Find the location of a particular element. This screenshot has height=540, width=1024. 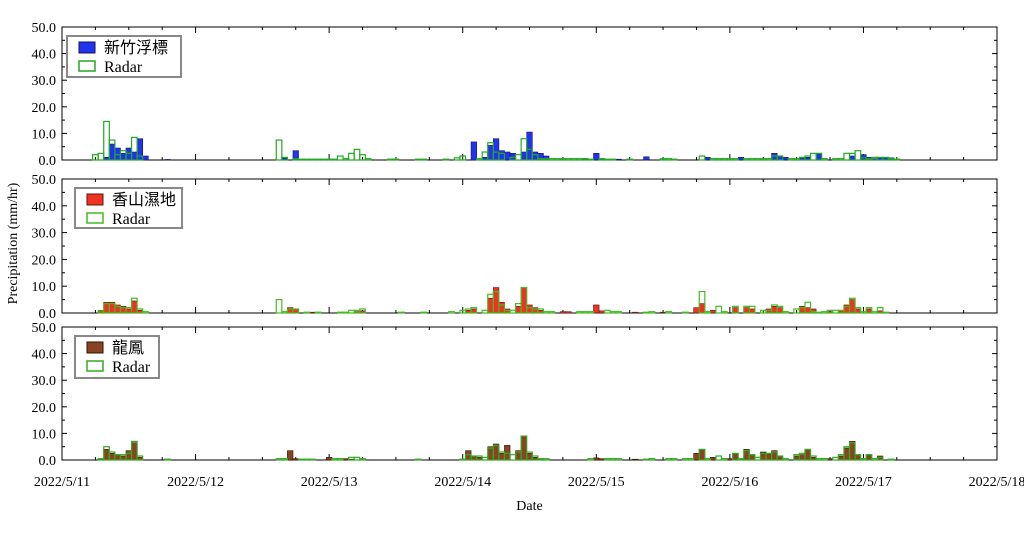

legend: 新竹浮標 Radar is located at coordinates (124, 56).